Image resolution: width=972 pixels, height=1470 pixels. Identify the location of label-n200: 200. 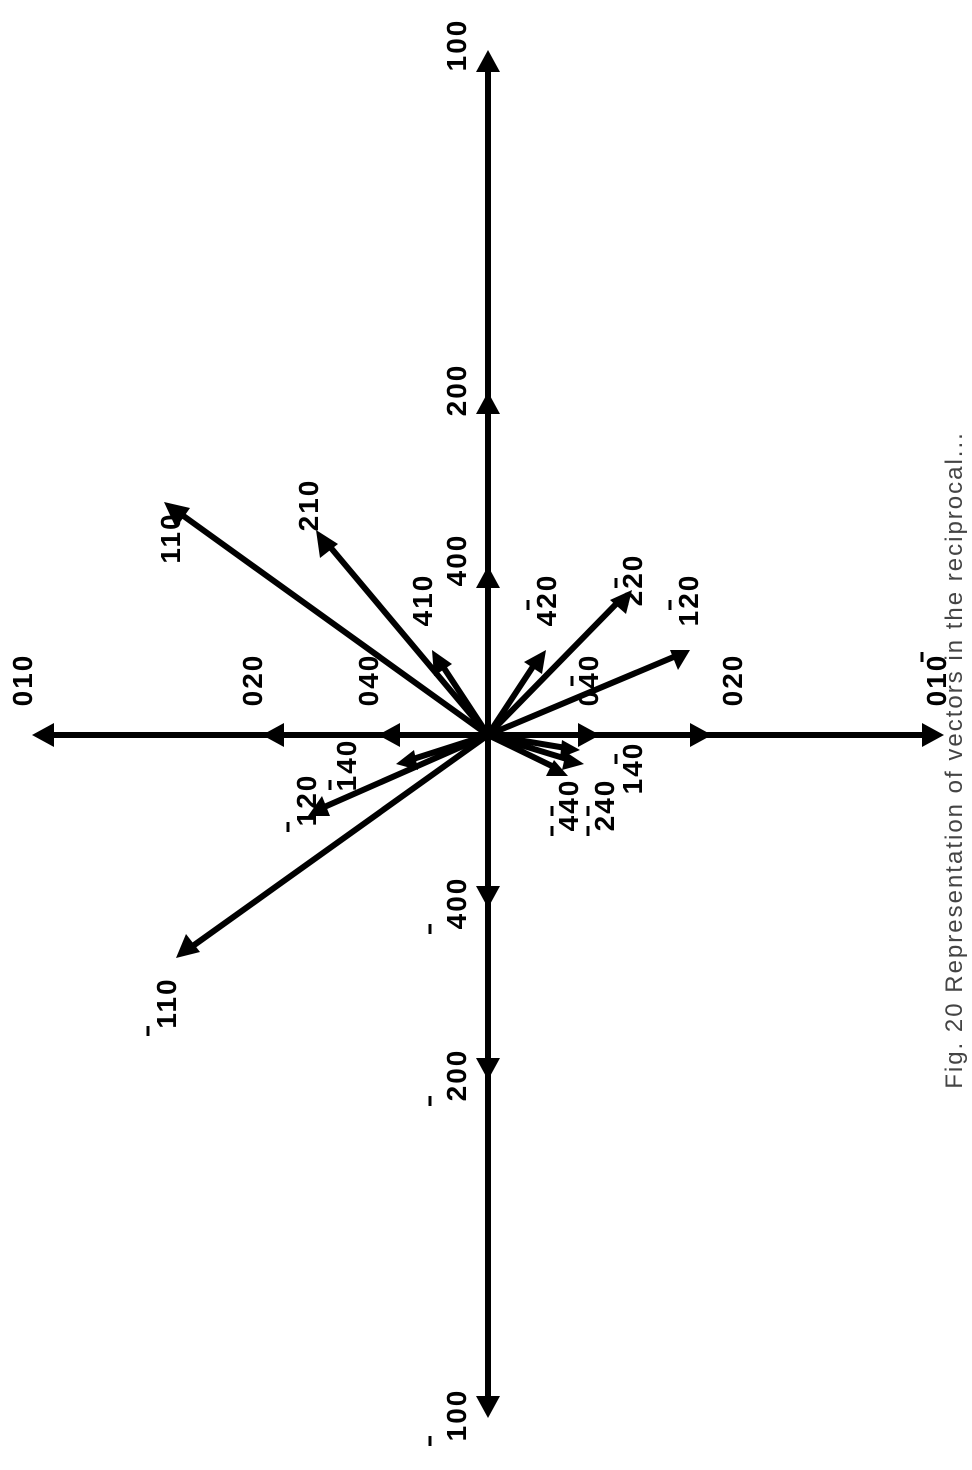
(456, 1075).